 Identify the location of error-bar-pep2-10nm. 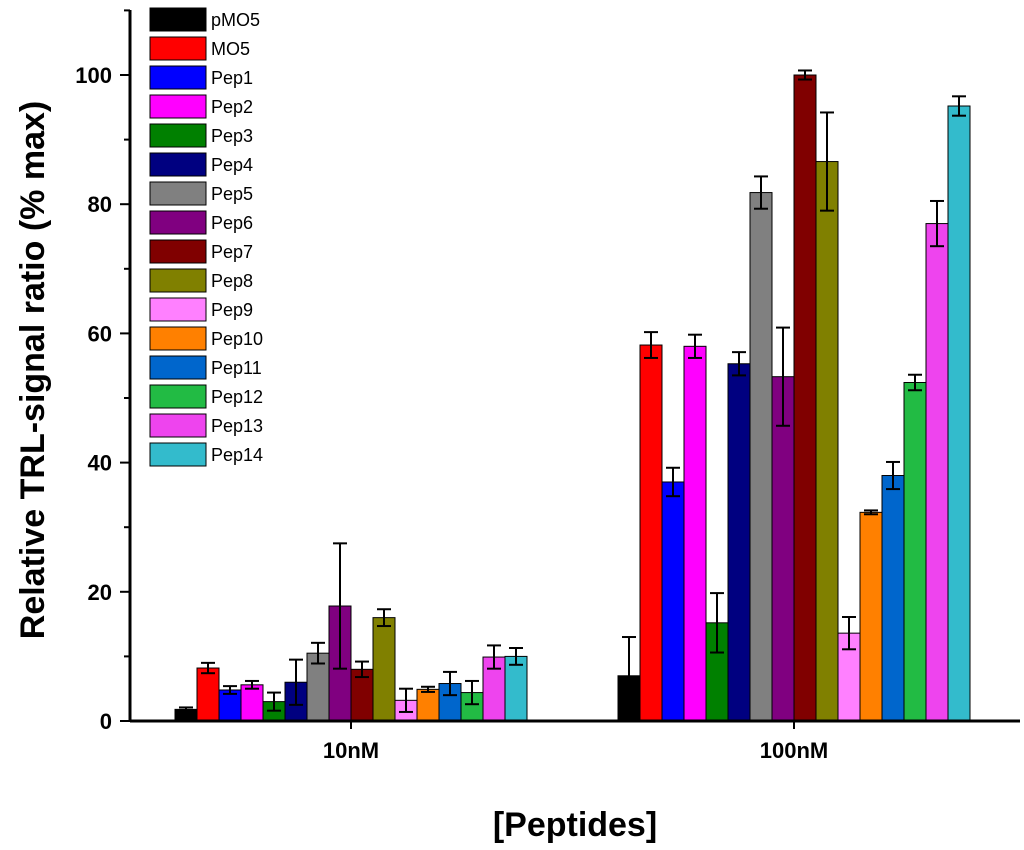
(252, 684).